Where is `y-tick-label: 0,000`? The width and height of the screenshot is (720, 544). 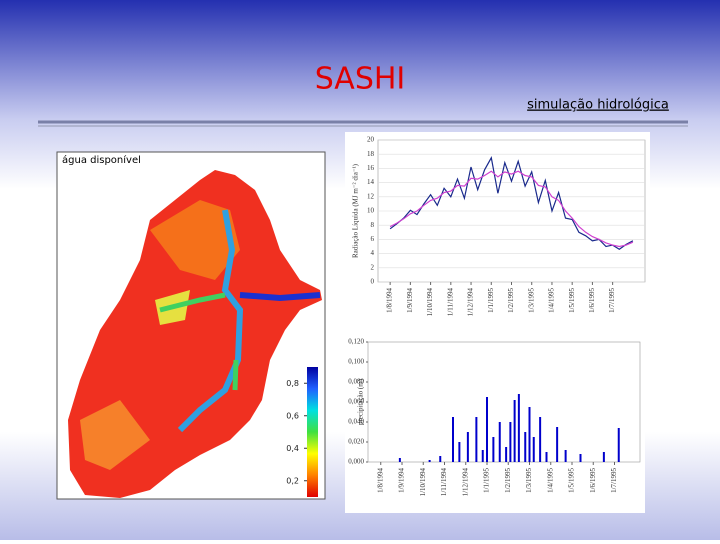
y-tick-label: 0,000 is located at coordinates (356, 462).